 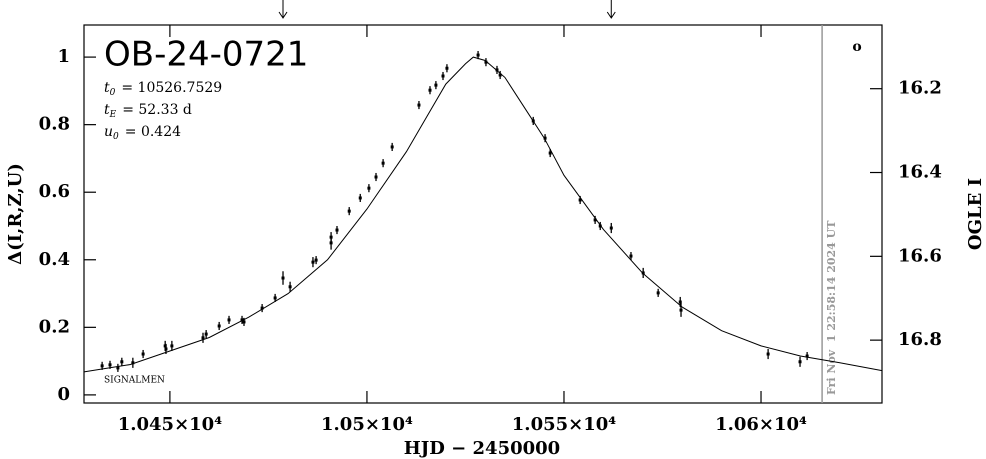 I want to click on x-tick-label: 1.06×10⁴, so click(x=761, y=424).